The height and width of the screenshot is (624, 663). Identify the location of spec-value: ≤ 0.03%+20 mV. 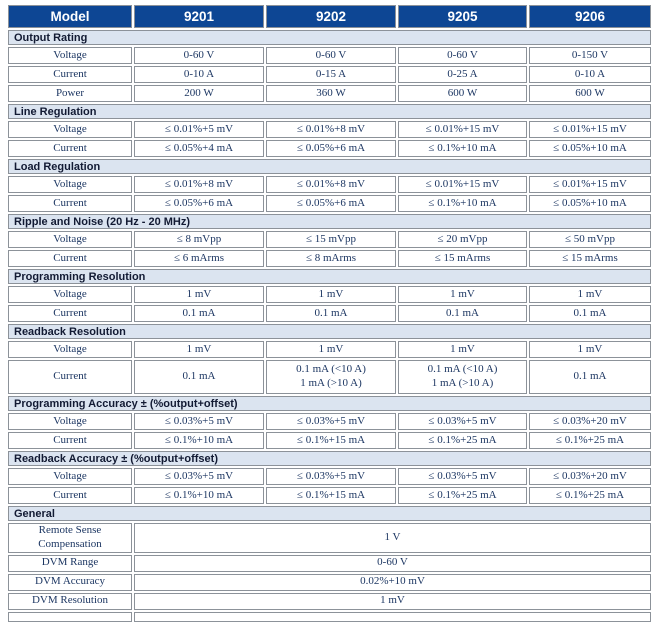
(590, 421).